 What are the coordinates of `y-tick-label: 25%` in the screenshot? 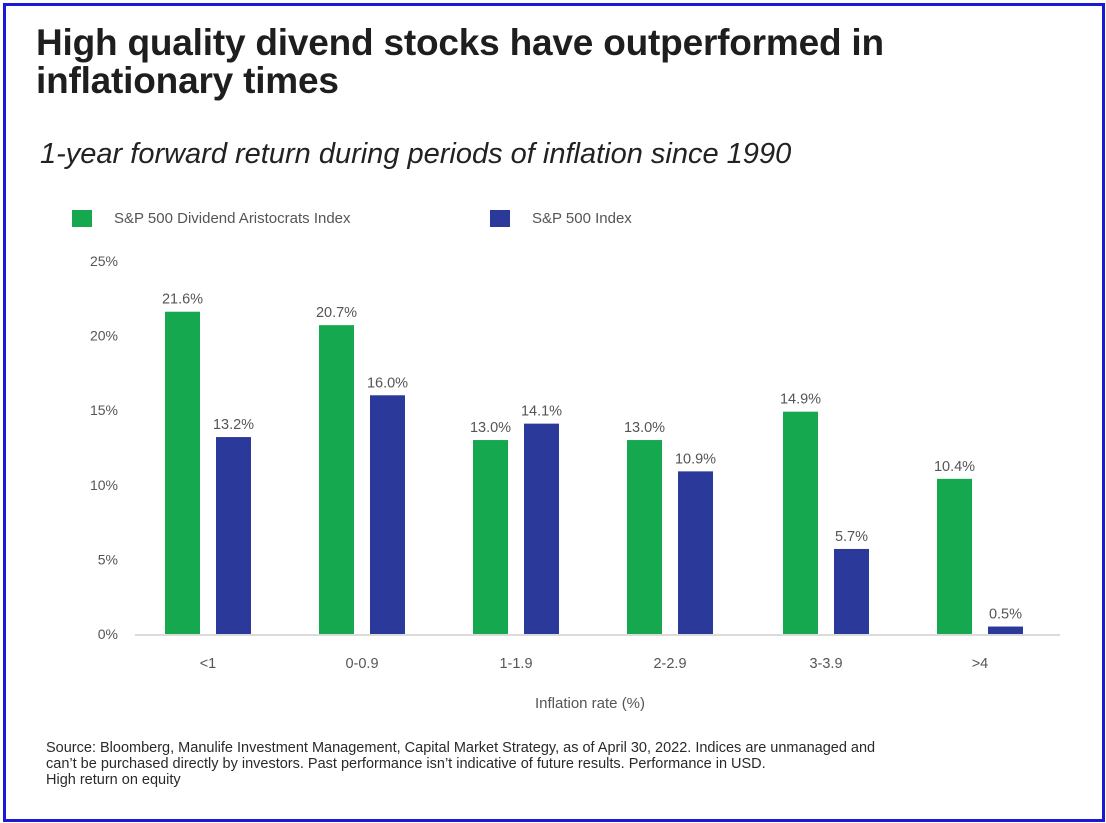 It's located at (104, 261).